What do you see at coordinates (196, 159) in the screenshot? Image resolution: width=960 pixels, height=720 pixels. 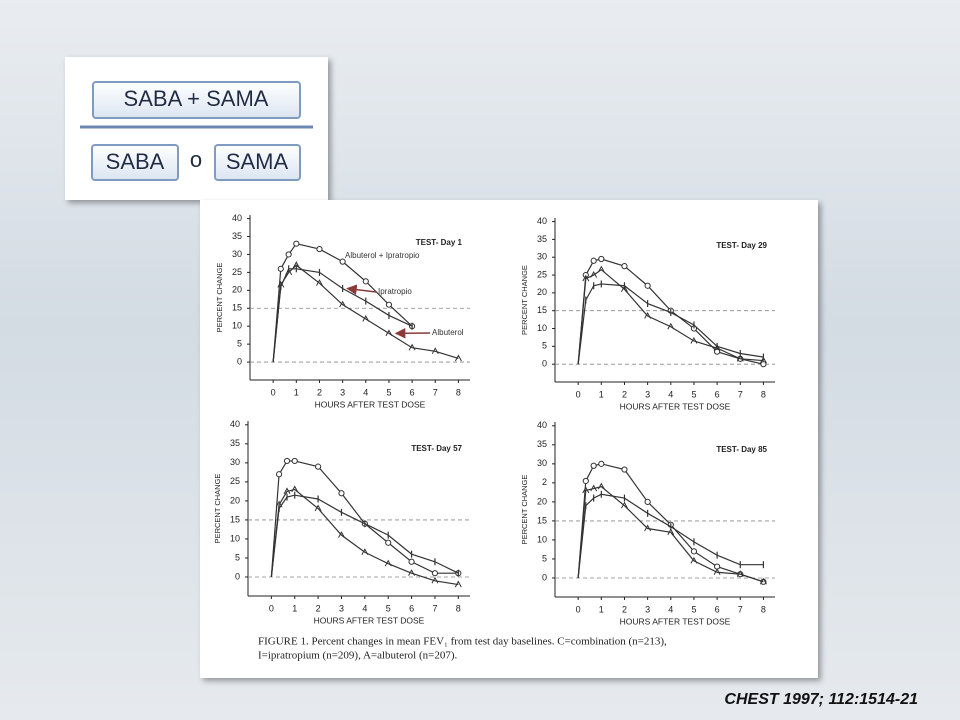 I see `or-label: o` at bounding box center [196, 159].